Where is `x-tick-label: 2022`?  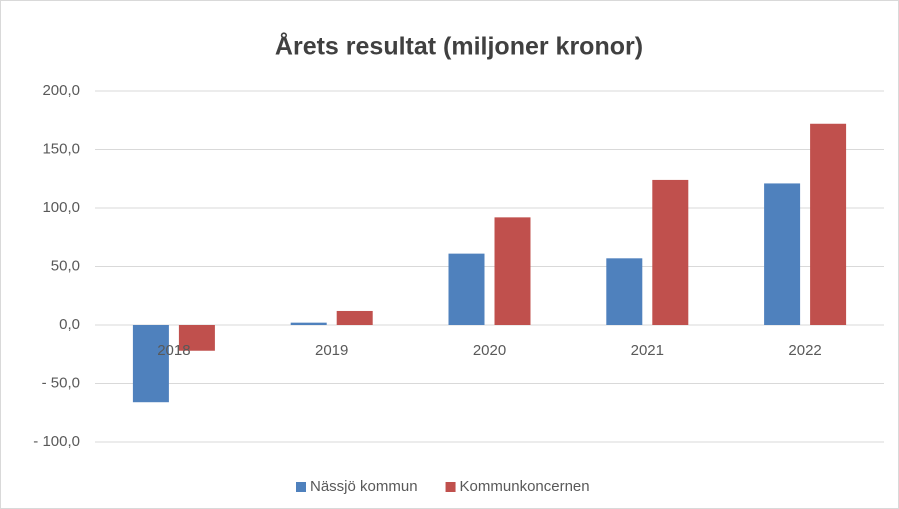 x-tick-label: 2022 is located at coordinates (804, 350).